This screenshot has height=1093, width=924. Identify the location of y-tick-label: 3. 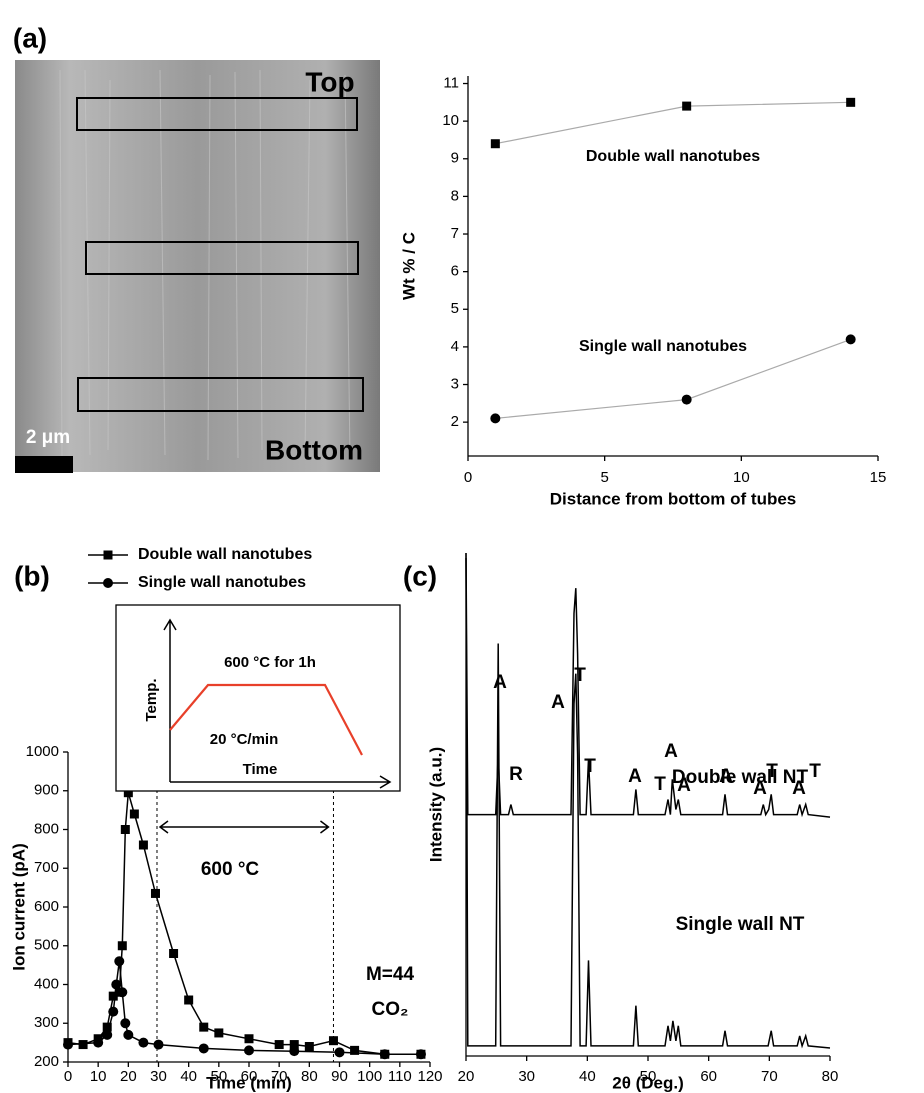
(455, 383).